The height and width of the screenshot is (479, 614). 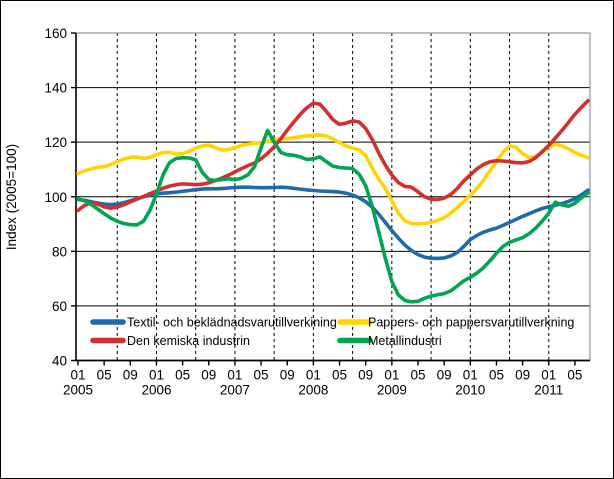 I want to click on legend-item: Textil- och beklädnadsvarutillverkining, so click(x=213, y=323).